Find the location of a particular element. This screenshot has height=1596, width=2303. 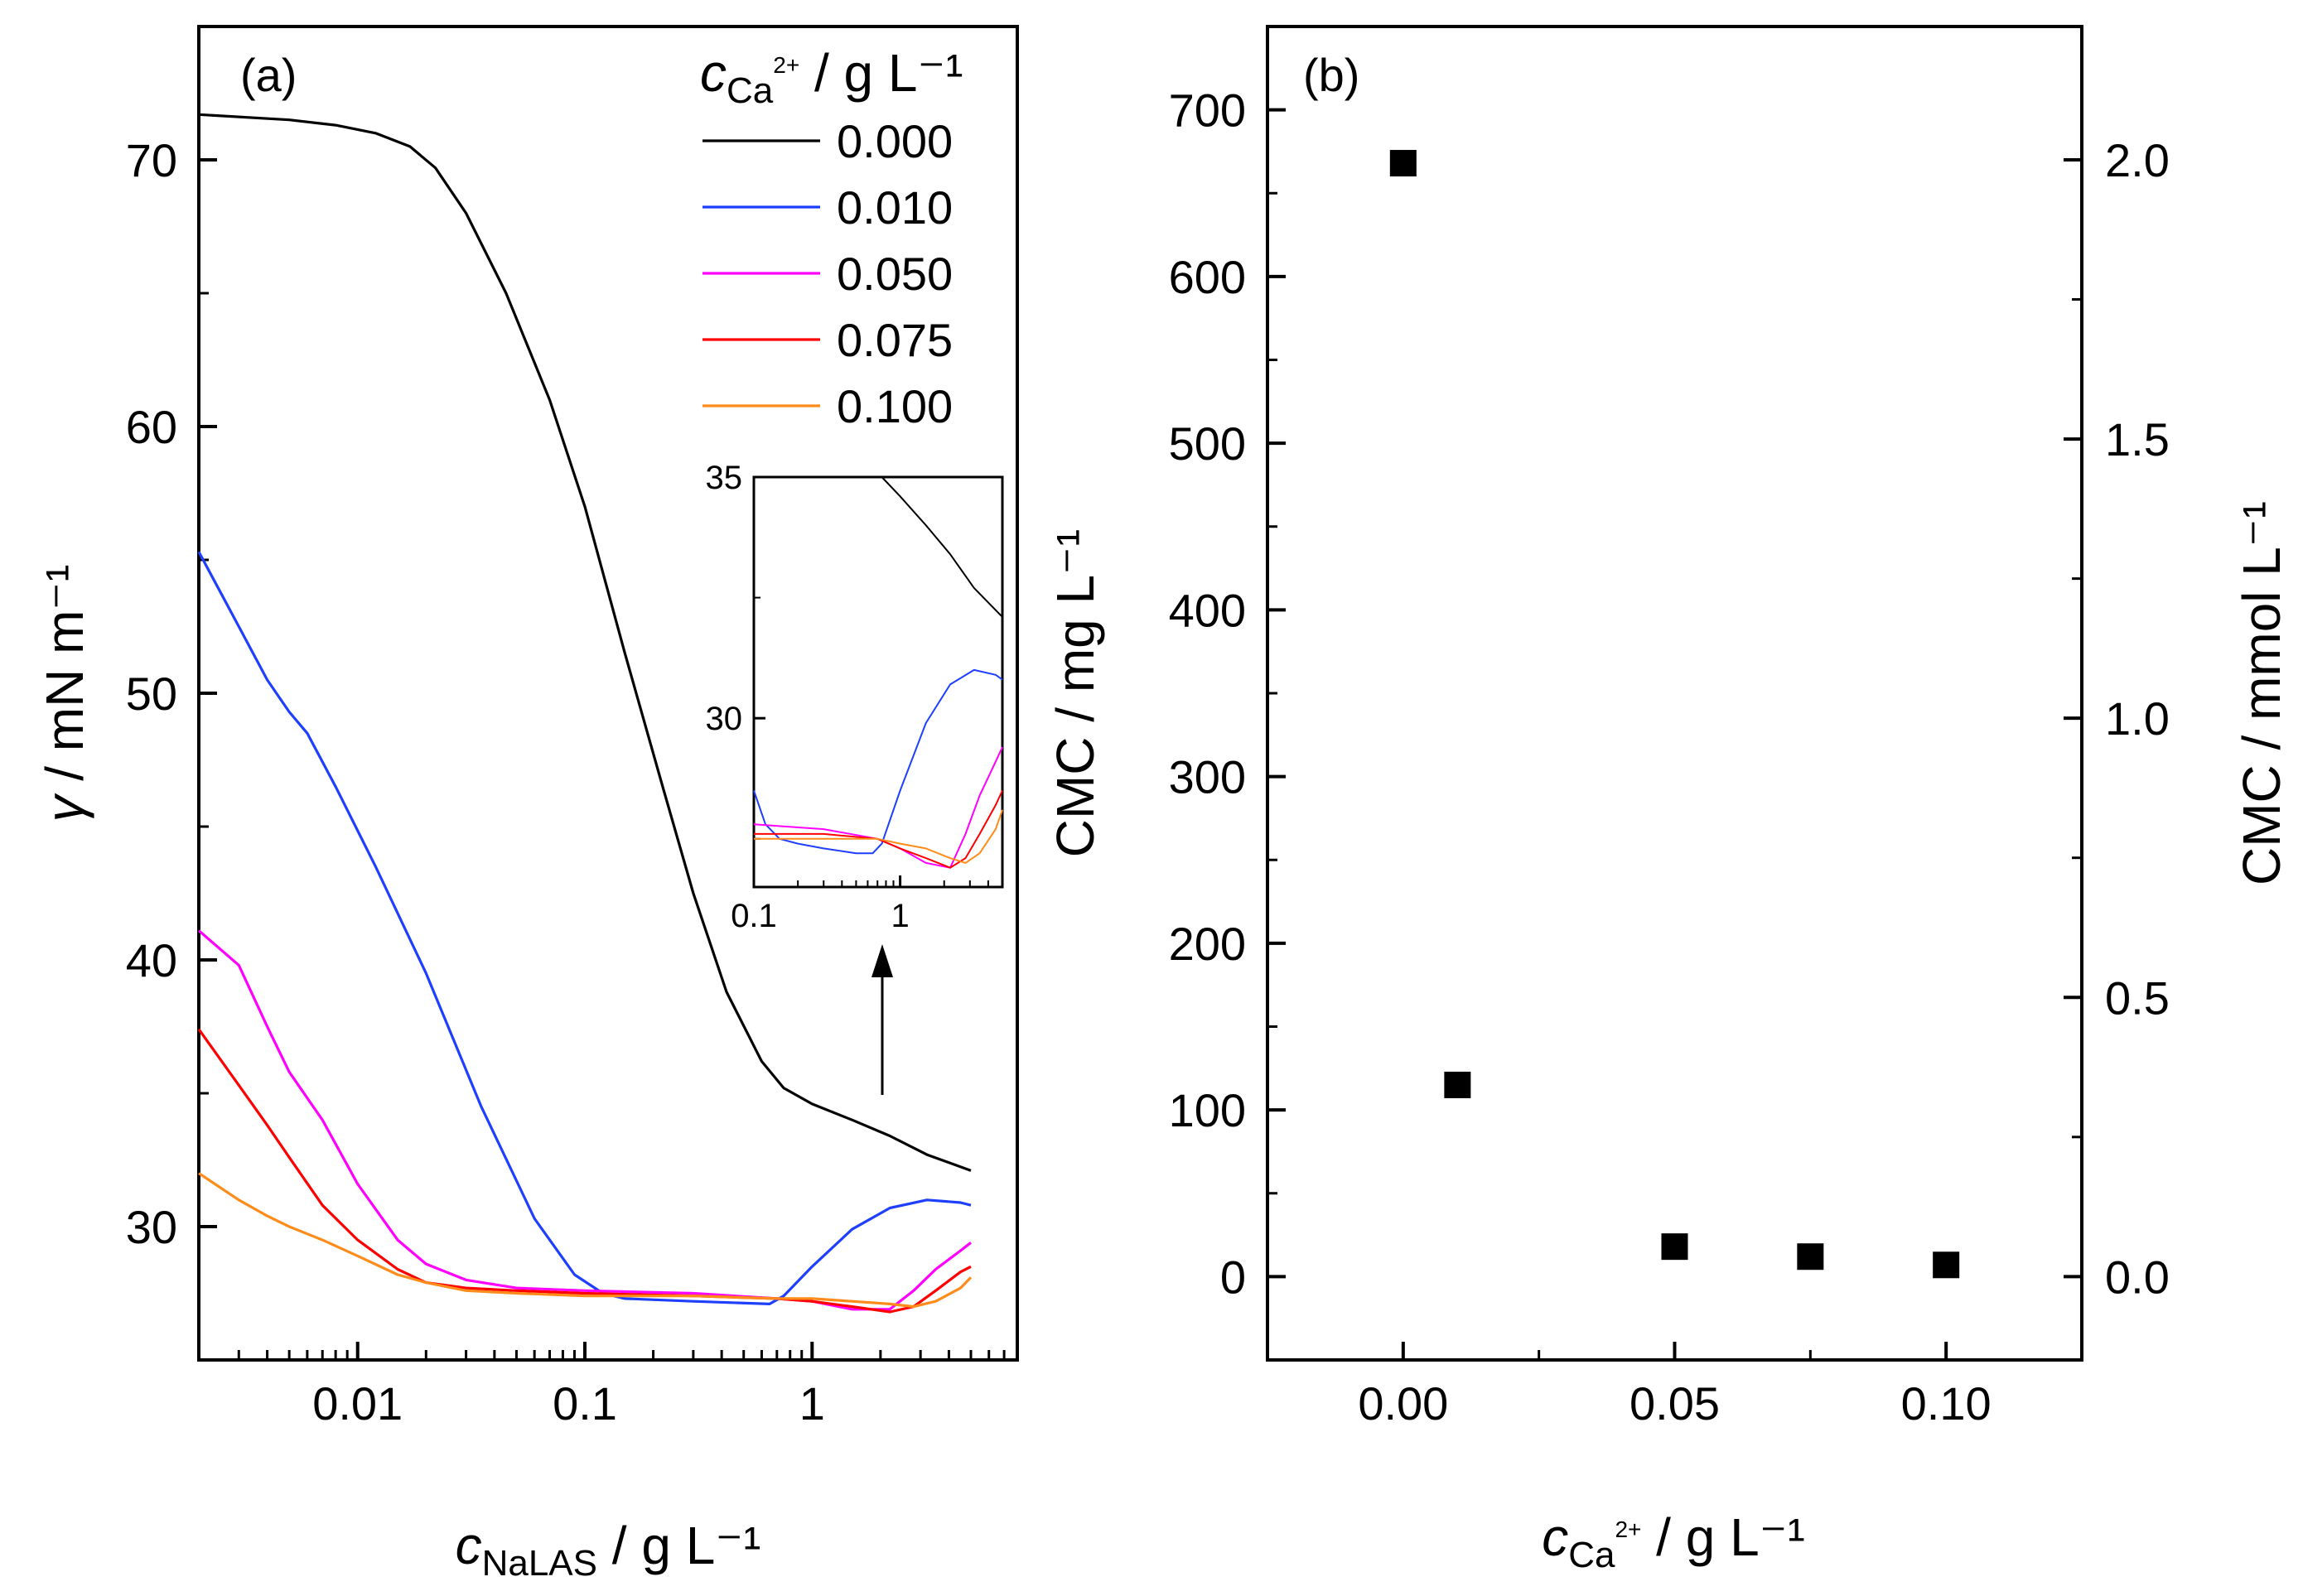

panel-b-right-y-axis-title: CMC / mmol L⁻¹ is located at coordinates (2261, 693).